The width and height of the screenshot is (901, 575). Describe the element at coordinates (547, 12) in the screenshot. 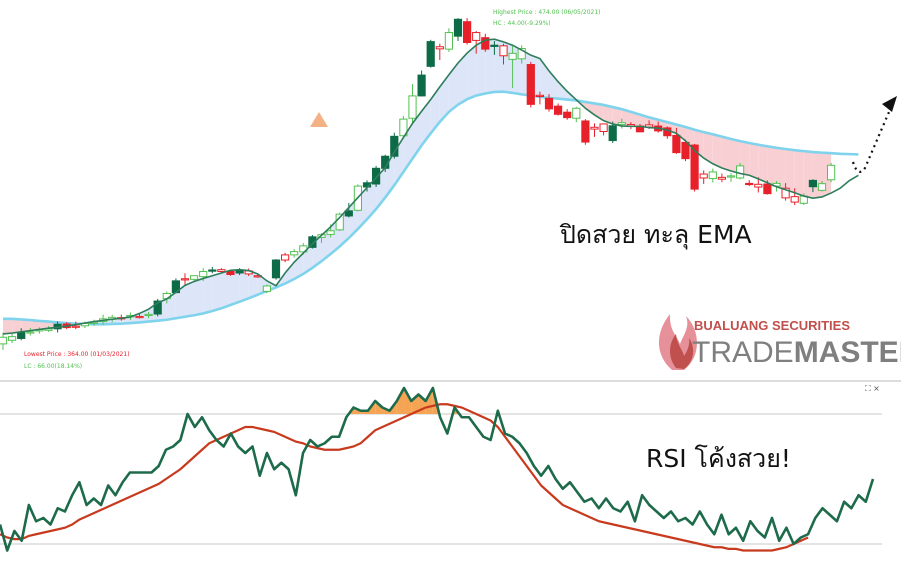

I see `highest-price-label: Highest Price : 474.00 (06/05/2021)` at that location.